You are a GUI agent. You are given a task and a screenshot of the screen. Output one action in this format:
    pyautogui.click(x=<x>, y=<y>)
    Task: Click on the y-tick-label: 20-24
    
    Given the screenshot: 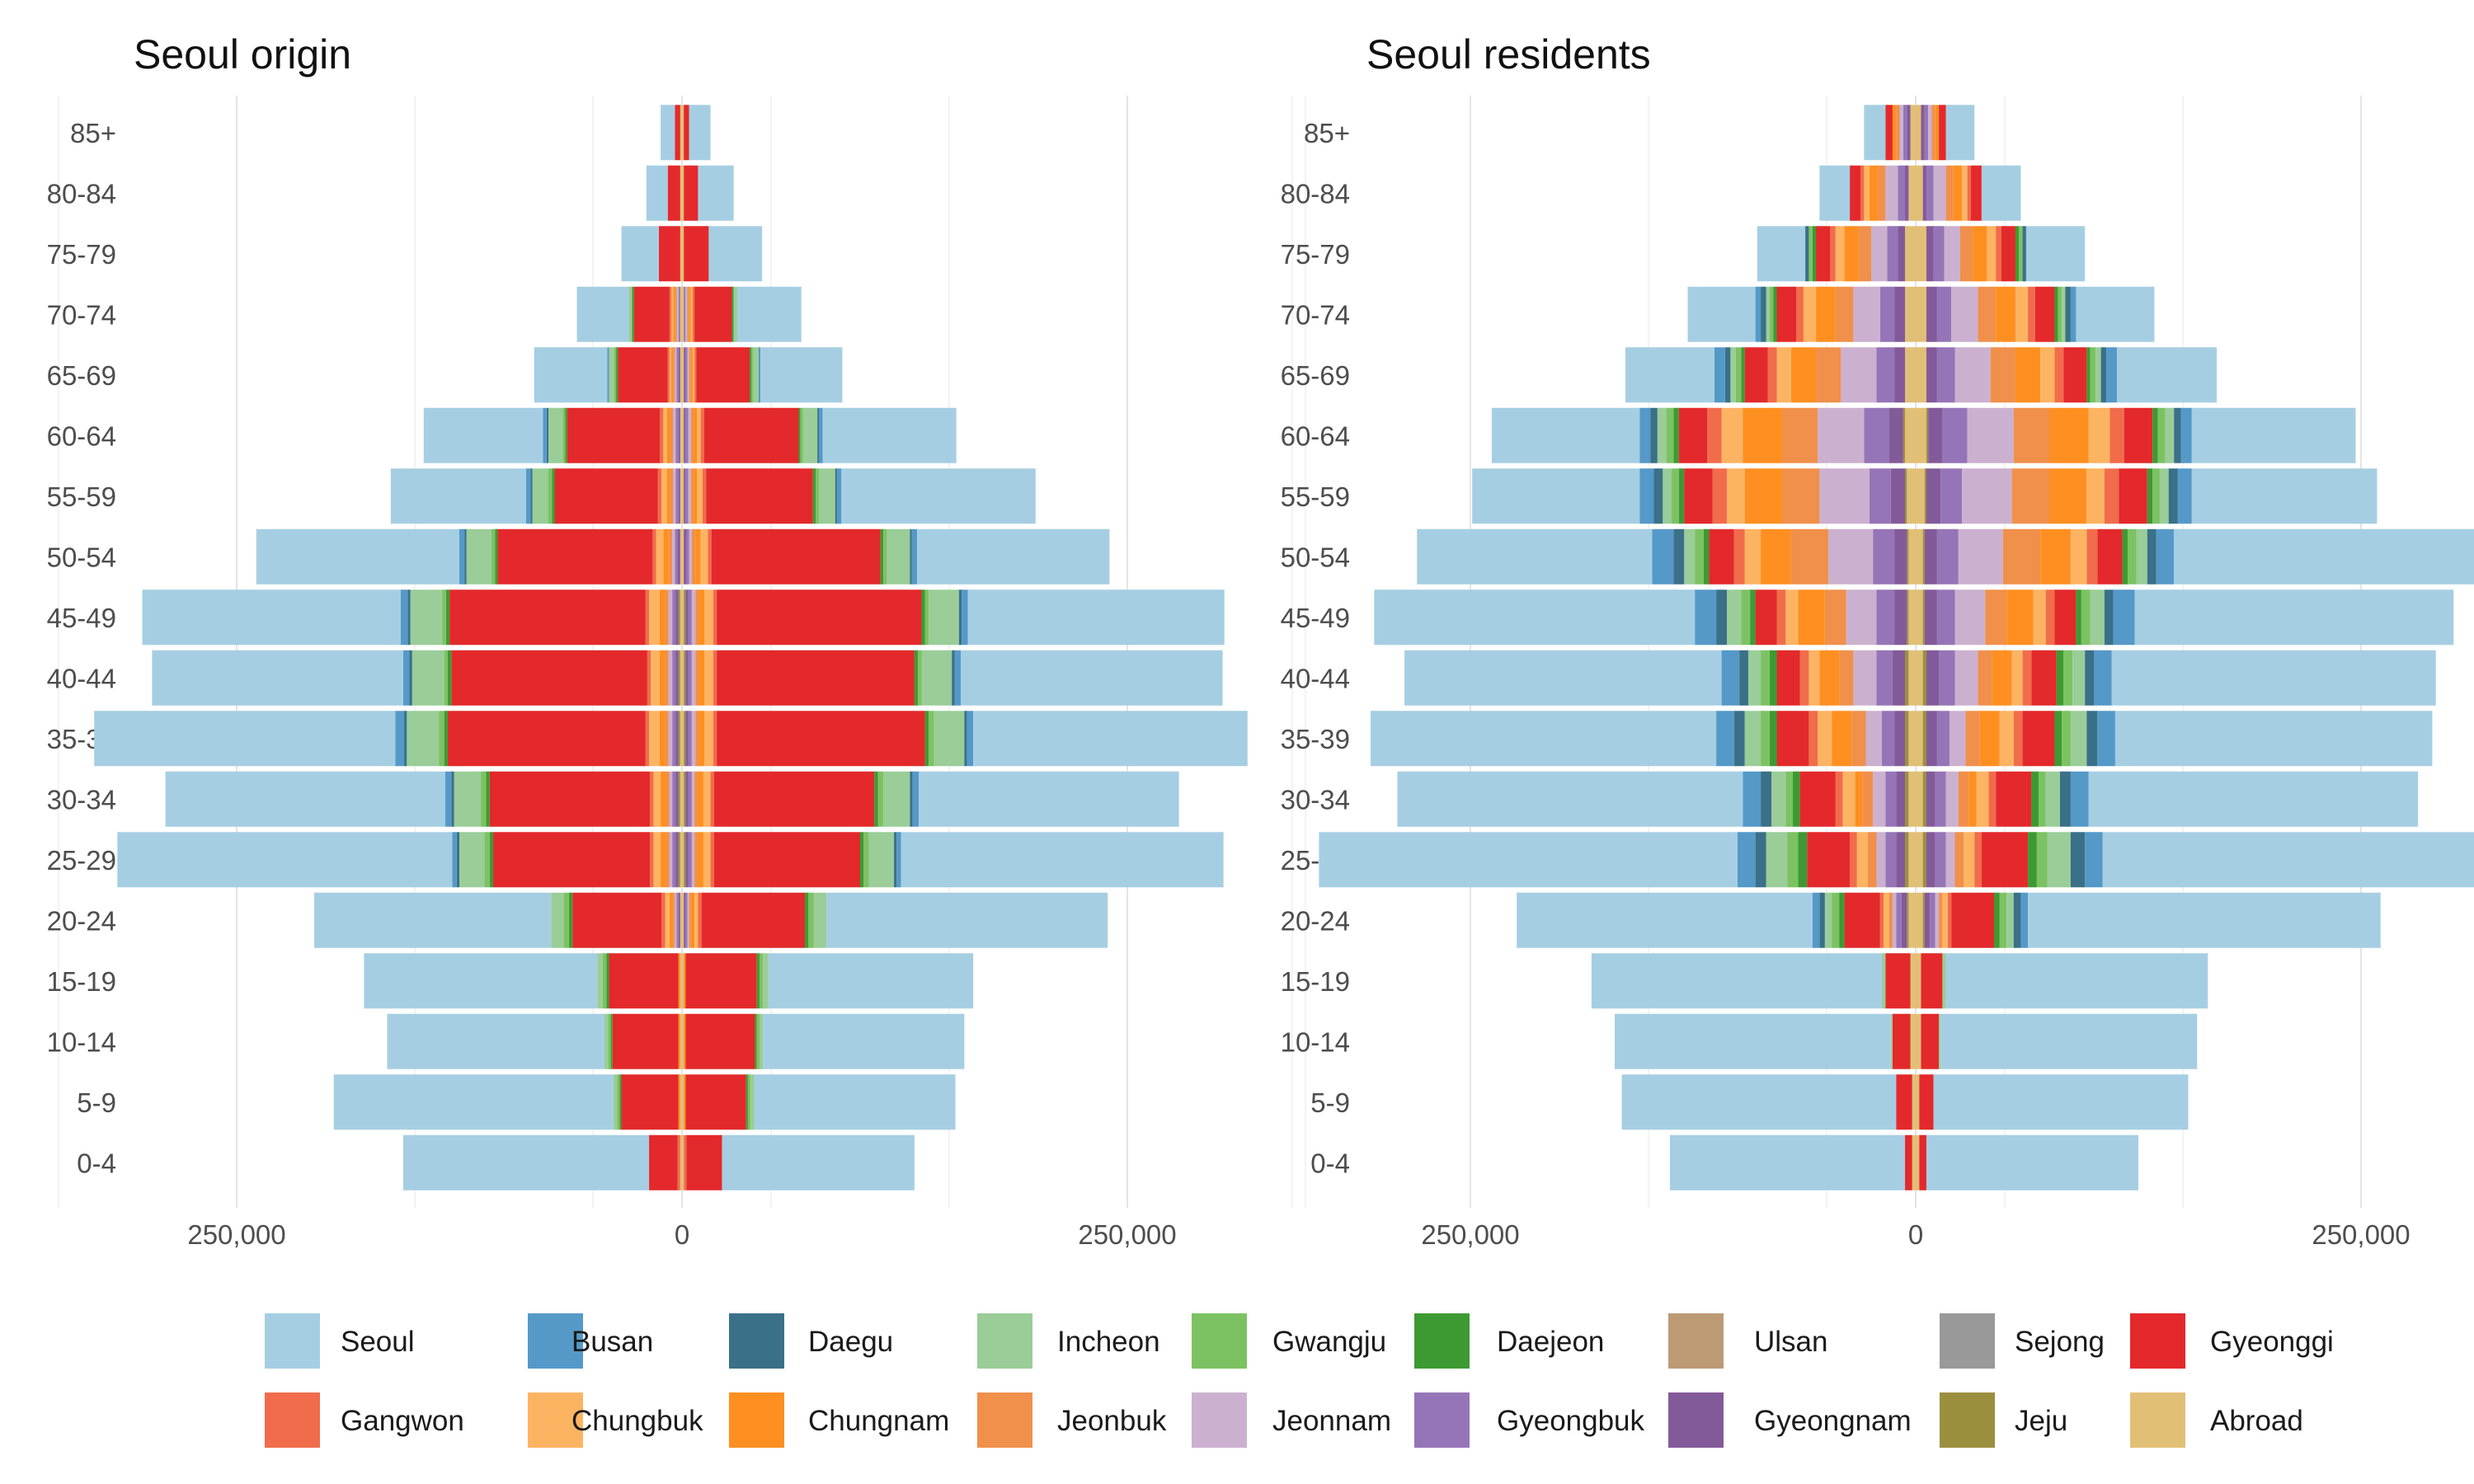 What is the action you would take?
    pyautogui.click(x=1315, y=920)
    